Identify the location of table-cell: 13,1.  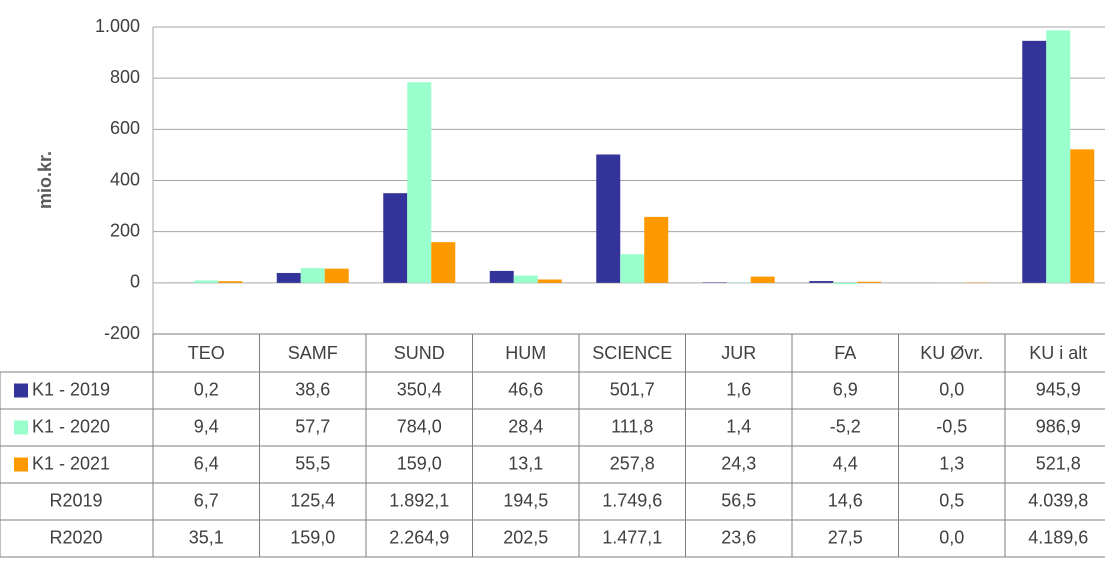
(525, 463).